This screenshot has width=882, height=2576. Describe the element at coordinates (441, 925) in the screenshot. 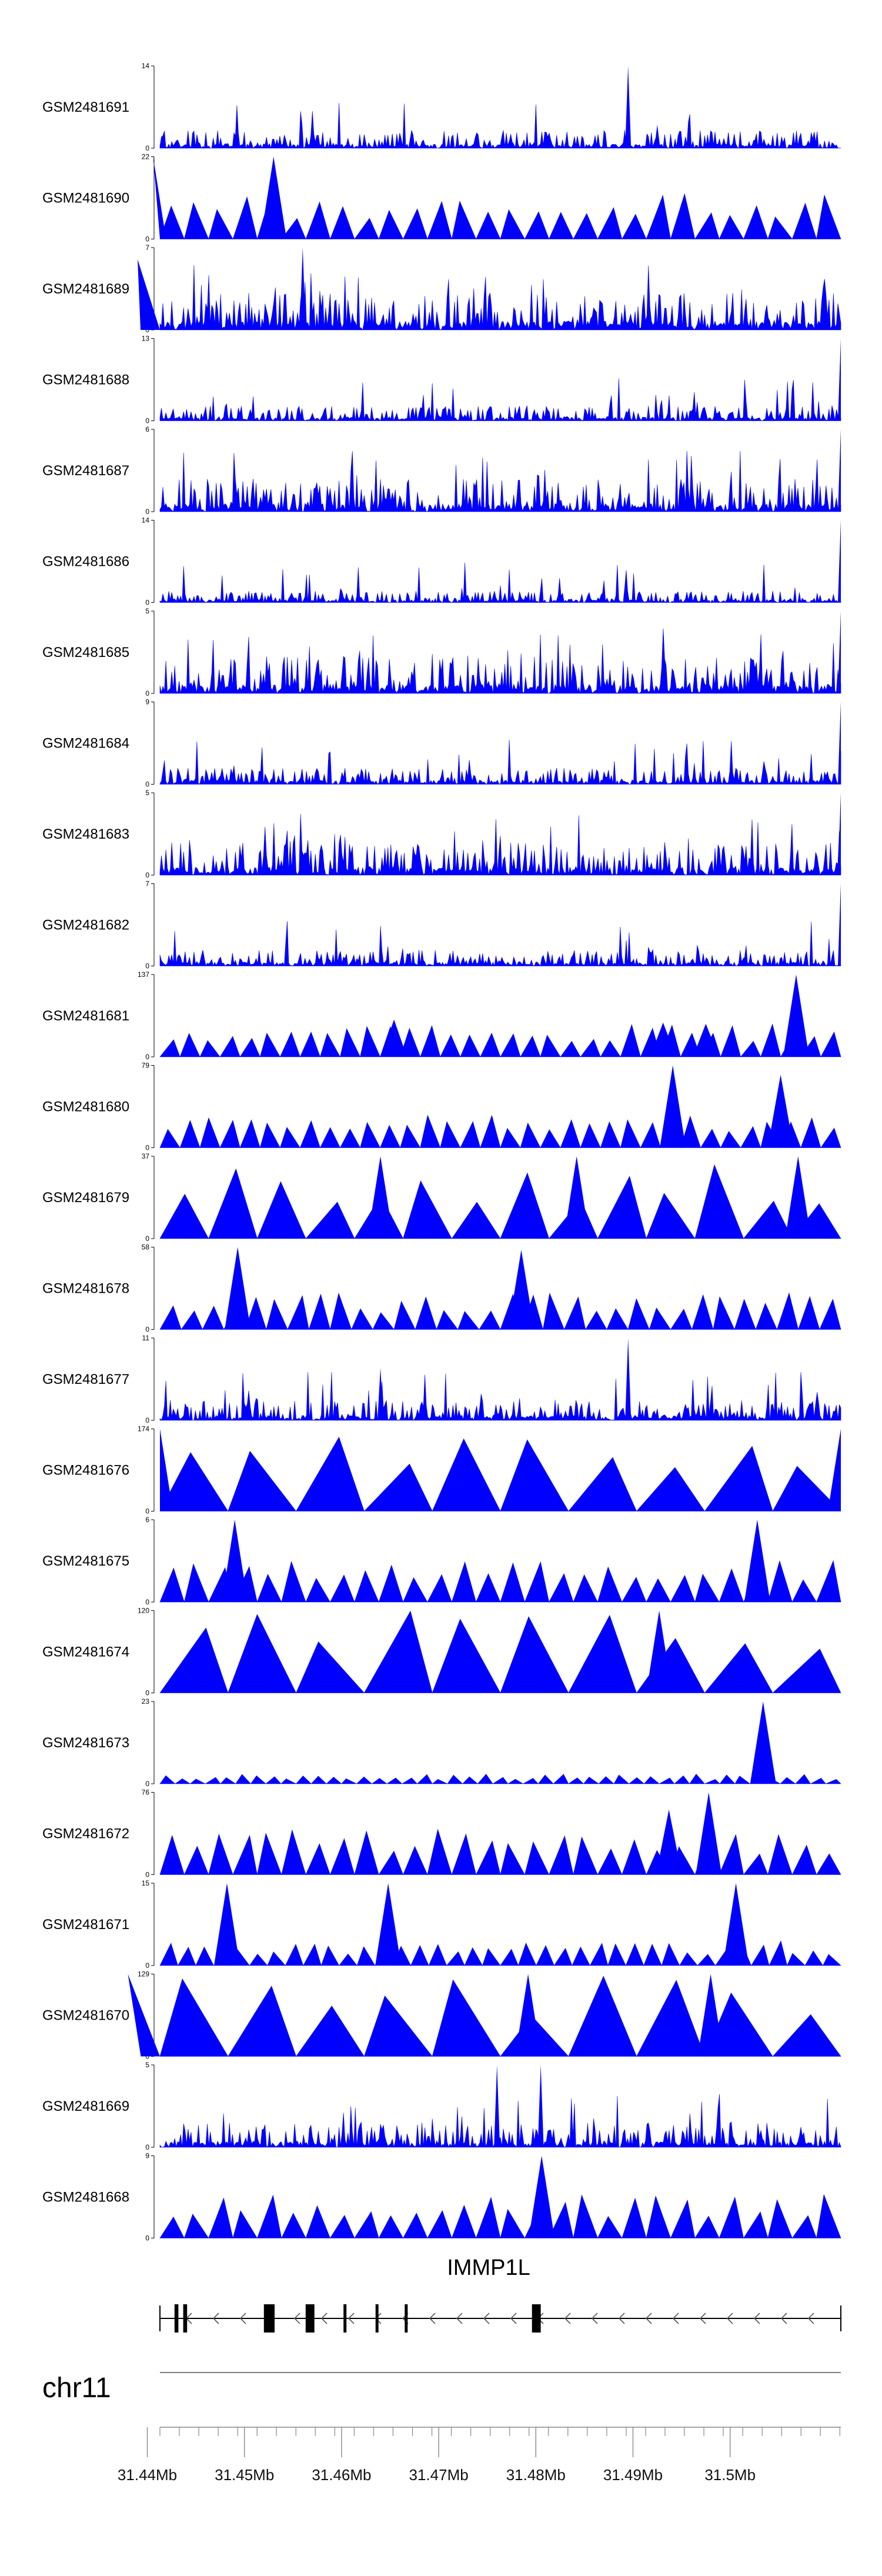

I see `track-GSM2481682: GSM2481682 7 0` at that location.